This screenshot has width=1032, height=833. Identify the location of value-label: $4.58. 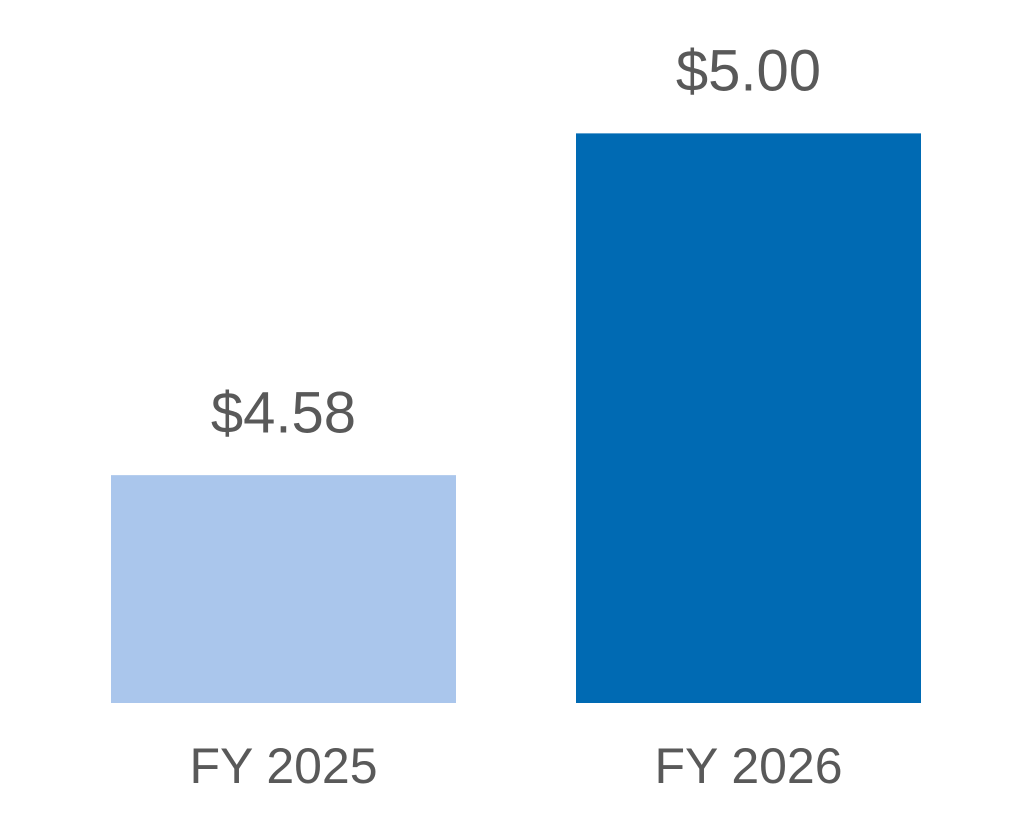
(283, 412).